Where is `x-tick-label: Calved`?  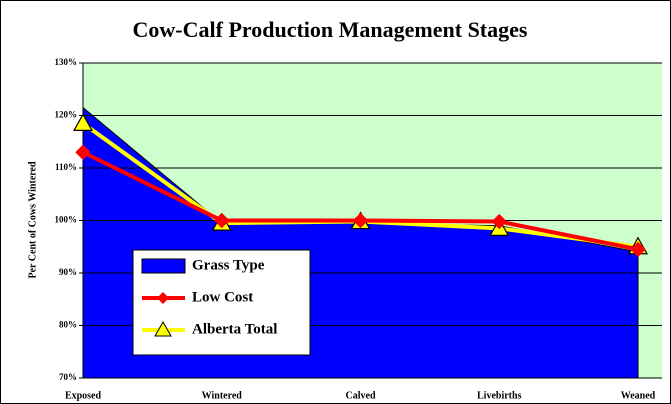 x-tick-label: Calved is located at coordinates (361, 395).